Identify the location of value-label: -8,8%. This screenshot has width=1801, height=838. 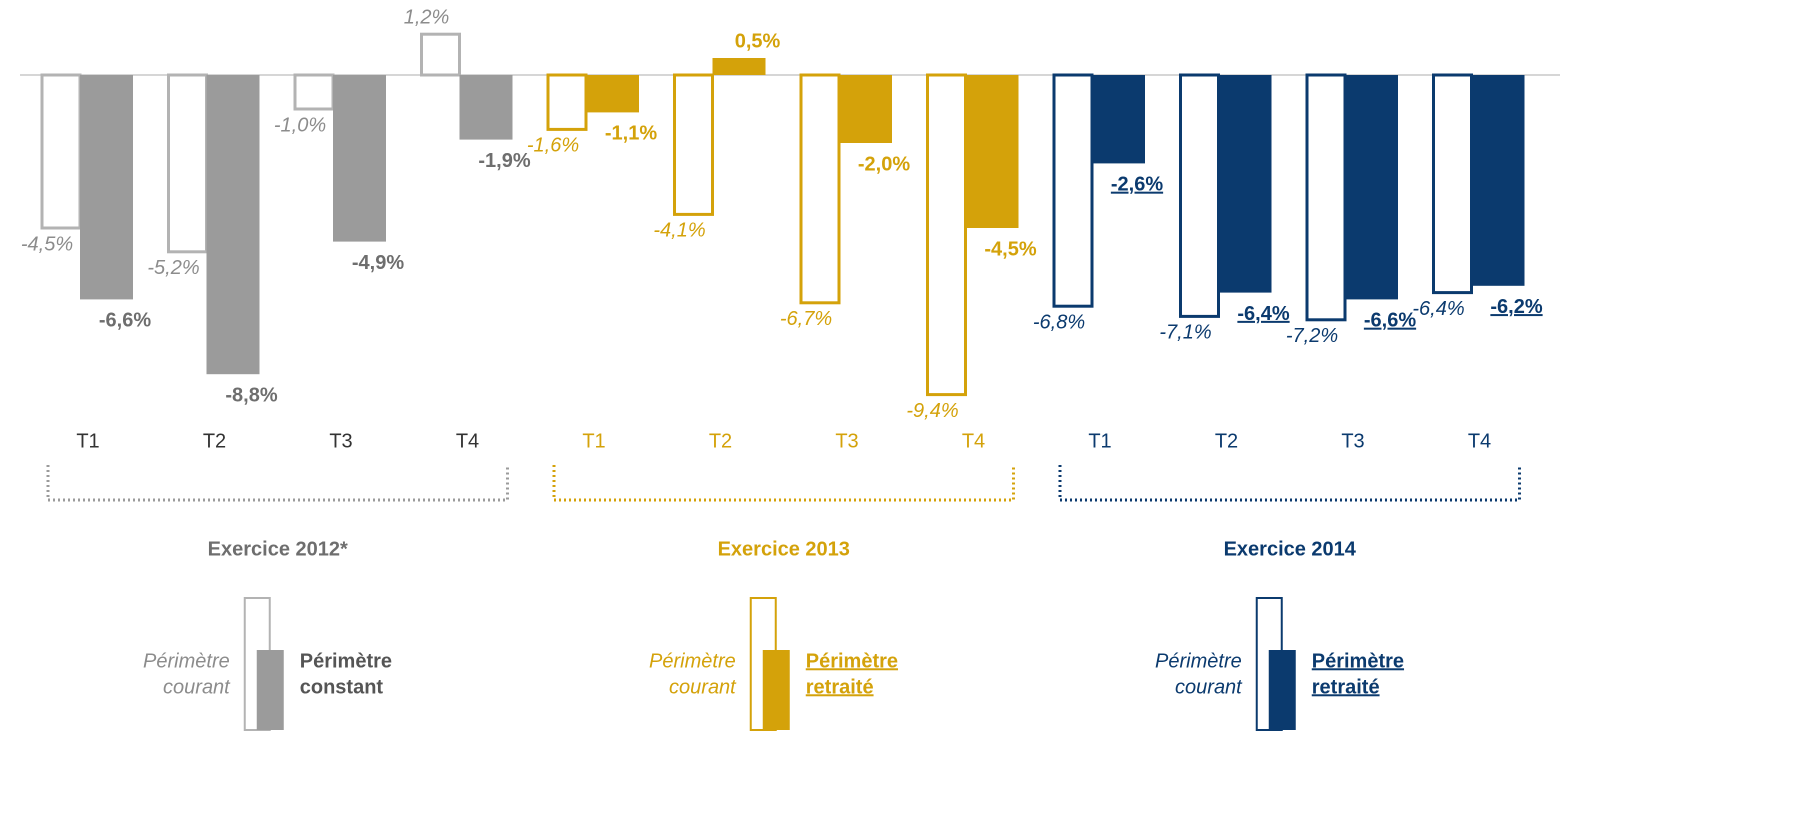
(251, 395).